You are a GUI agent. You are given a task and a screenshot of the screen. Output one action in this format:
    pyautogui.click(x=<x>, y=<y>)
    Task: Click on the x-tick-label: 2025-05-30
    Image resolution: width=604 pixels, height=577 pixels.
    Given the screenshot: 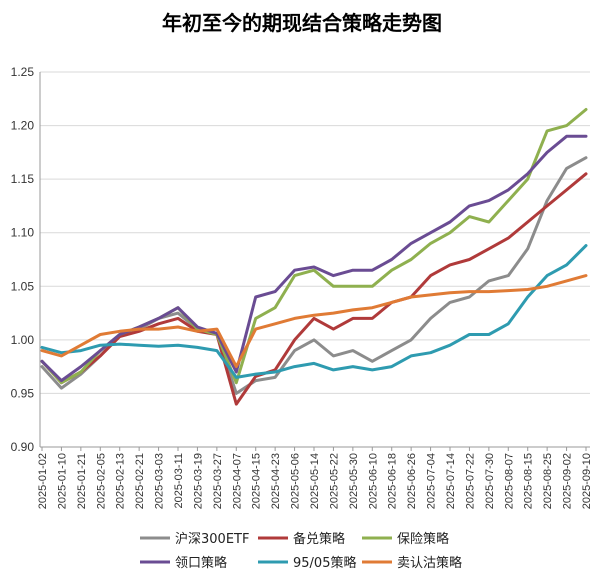 What is the action you would take?
    pyautogui.click(x=354, y=481)
    